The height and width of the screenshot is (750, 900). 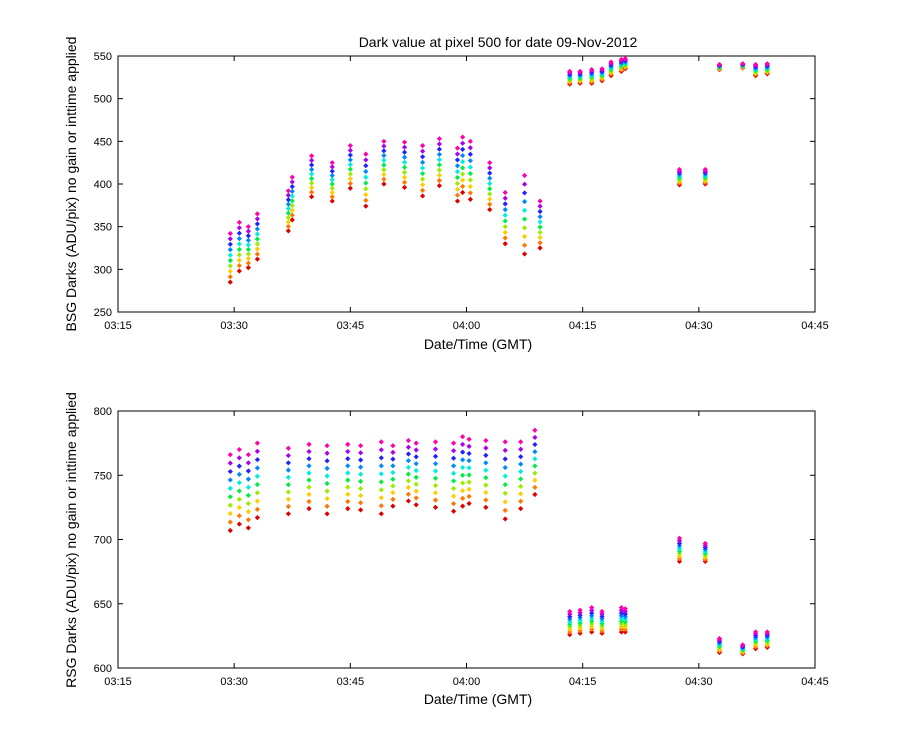 What do you see at coordinates (351, 326) in the screenshot?
I see `bsg-x-tick-label: 03:45` at bounding box center [351, 326].